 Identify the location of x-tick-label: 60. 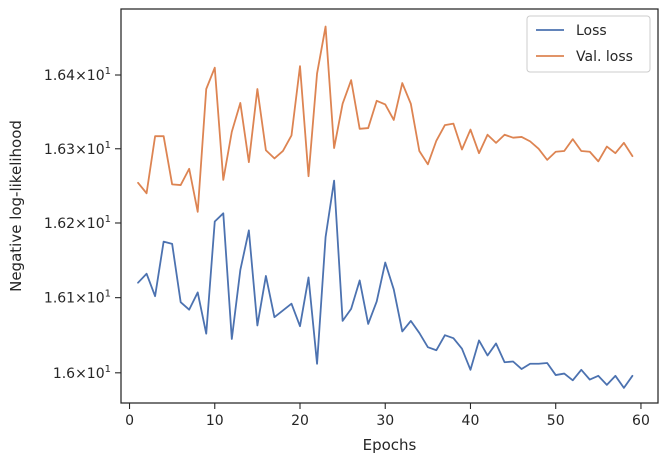
(641, 421).